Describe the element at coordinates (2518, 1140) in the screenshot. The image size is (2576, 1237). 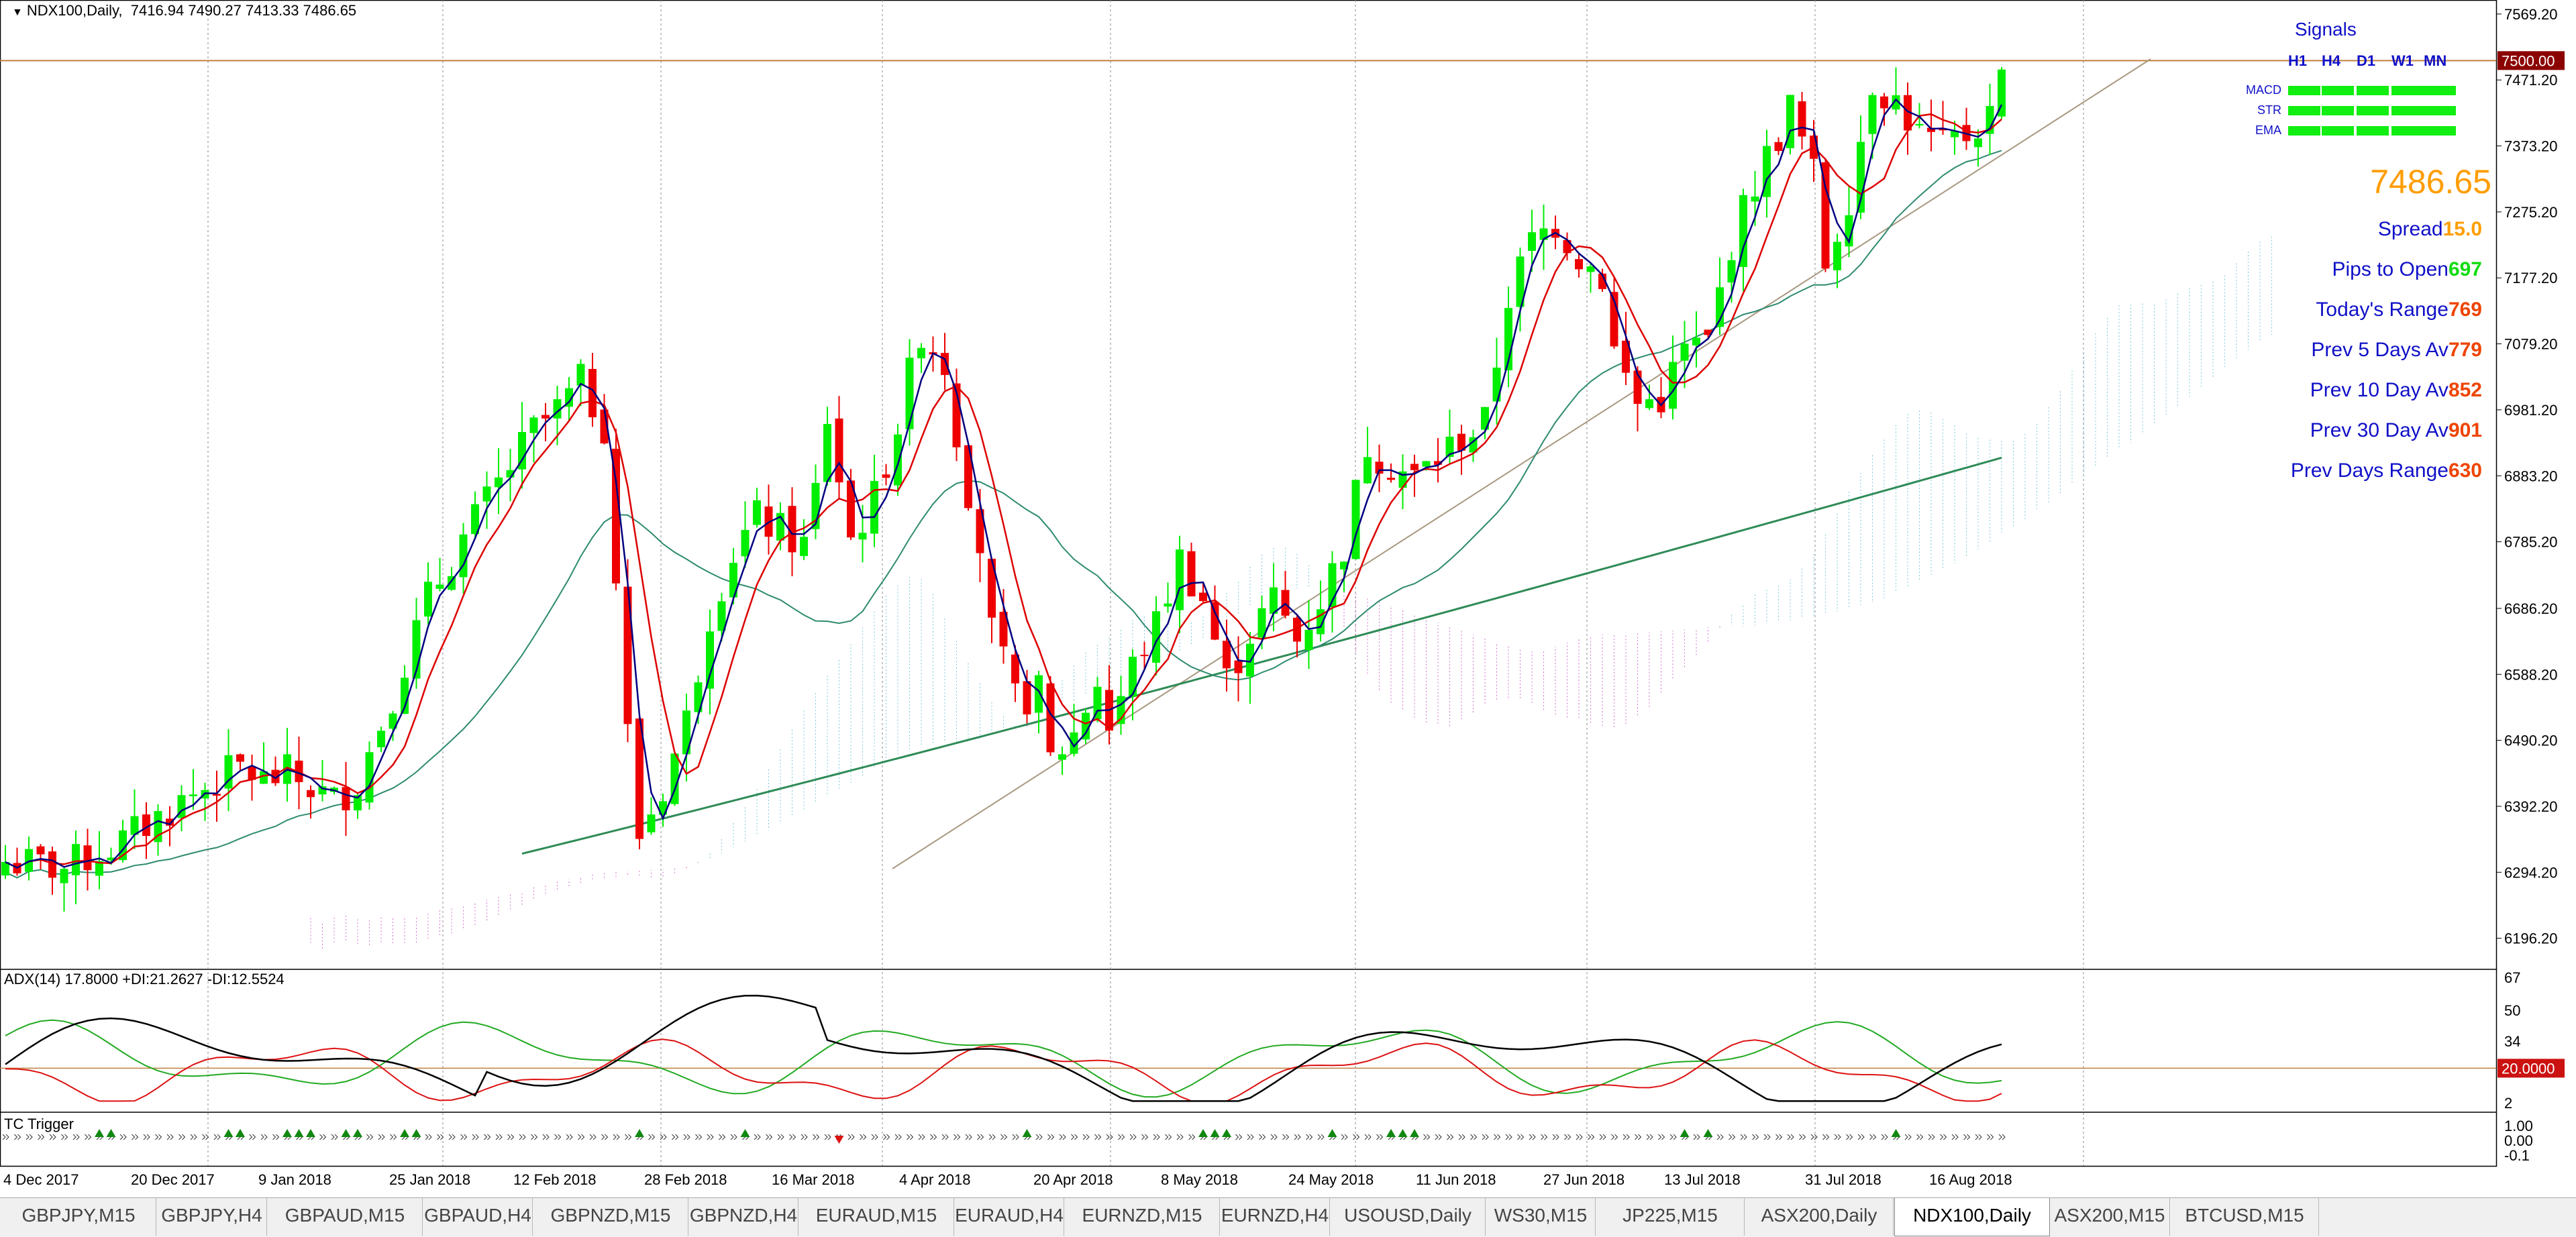
I see `tc-axis-label: 0.00` at that location.